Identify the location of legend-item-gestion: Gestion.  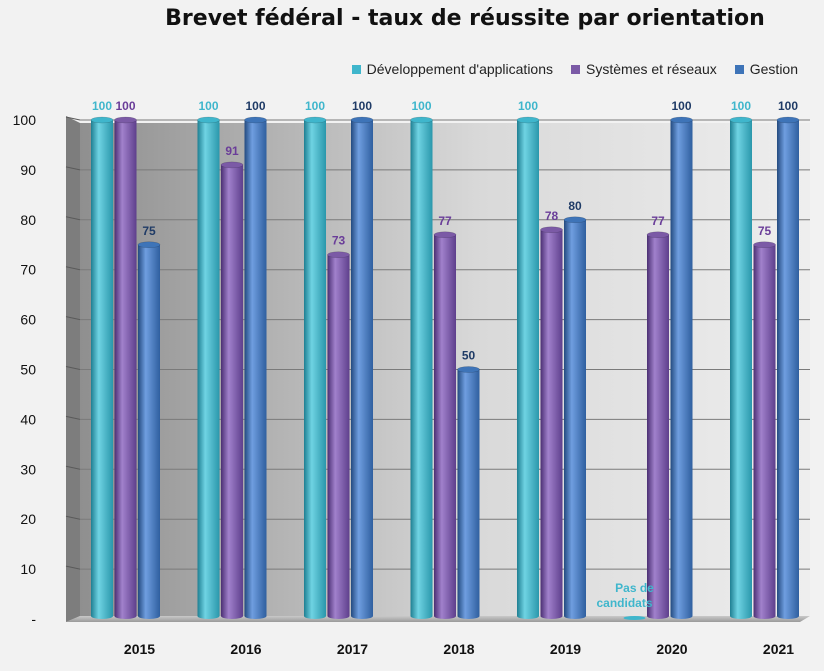
(766, 69).